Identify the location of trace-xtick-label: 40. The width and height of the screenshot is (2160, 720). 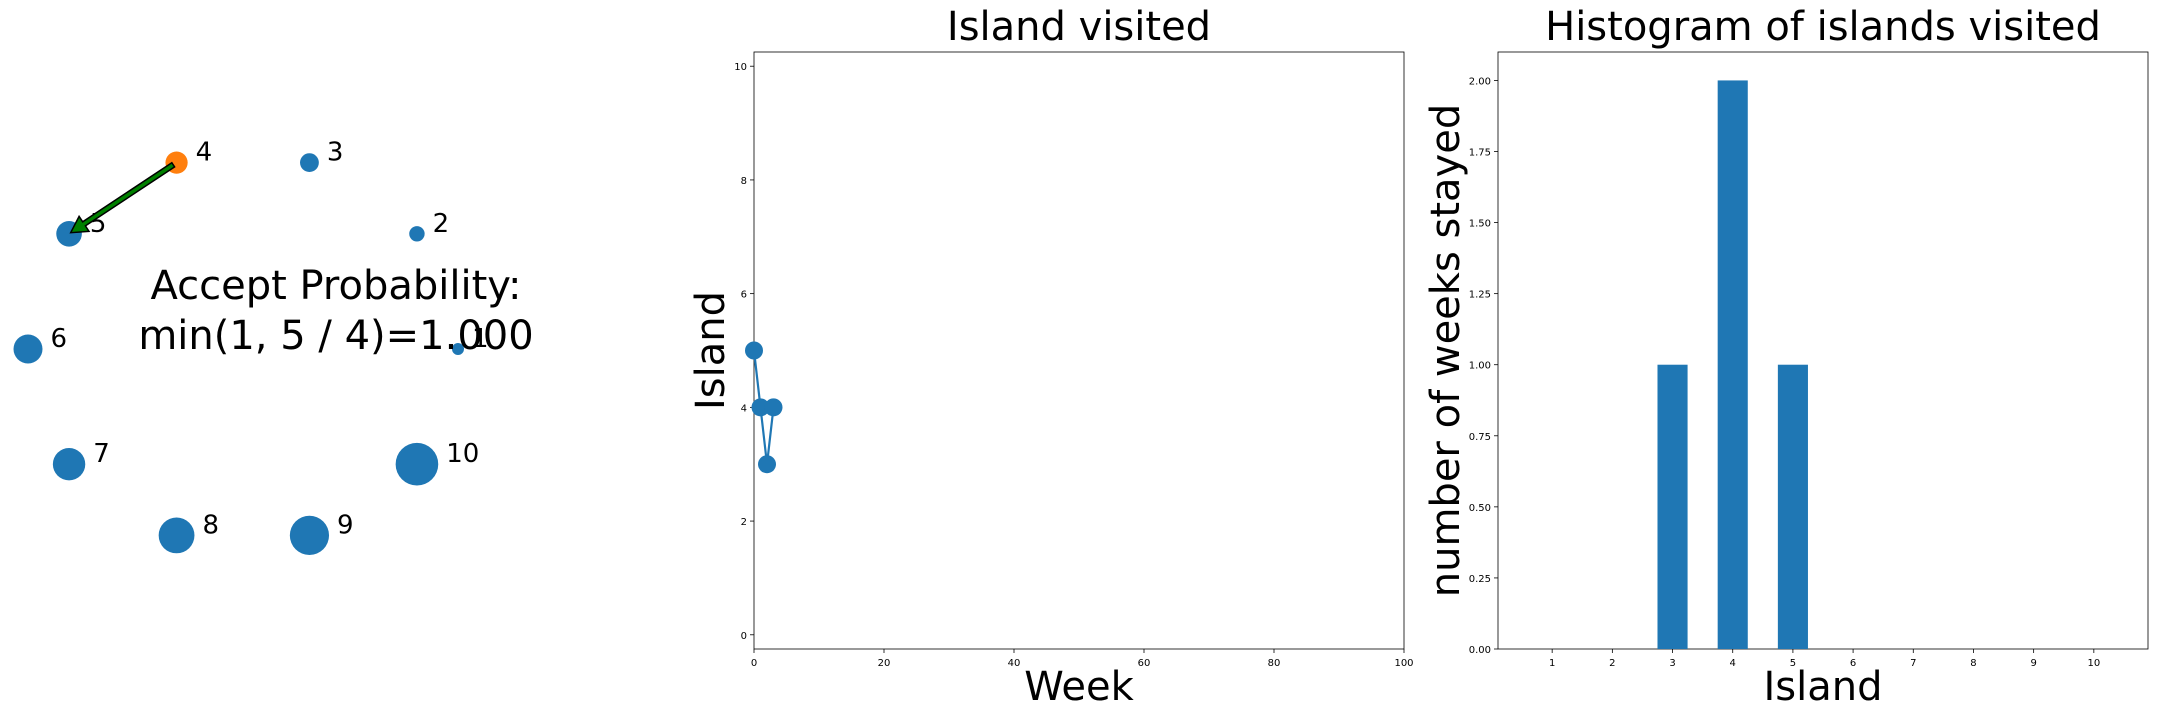
(1014, 663).